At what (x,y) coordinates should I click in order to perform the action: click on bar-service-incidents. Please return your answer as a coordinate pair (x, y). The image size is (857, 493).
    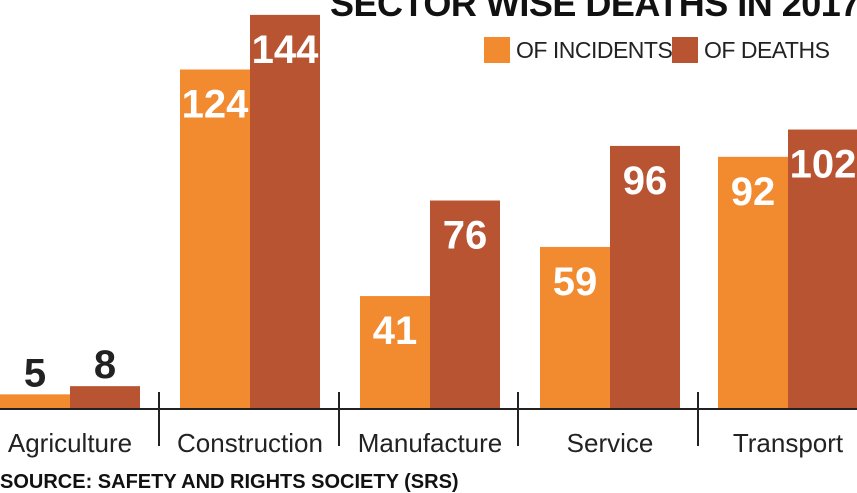
    Looking at the image, I should click on (575, 327).